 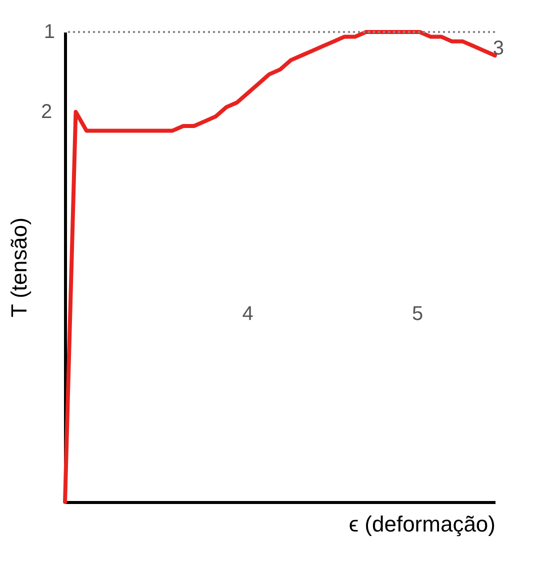 What do you see at coordinates (46, 111) in the screenshot?
I see `text: 2` at bounding box center [46, 111].